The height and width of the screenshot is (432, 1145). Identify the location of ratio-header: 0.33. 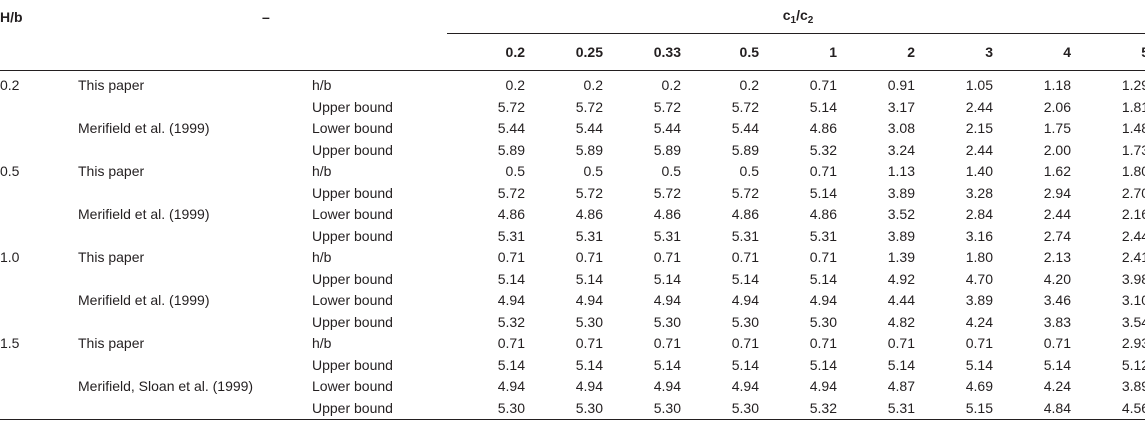
(642, 52).